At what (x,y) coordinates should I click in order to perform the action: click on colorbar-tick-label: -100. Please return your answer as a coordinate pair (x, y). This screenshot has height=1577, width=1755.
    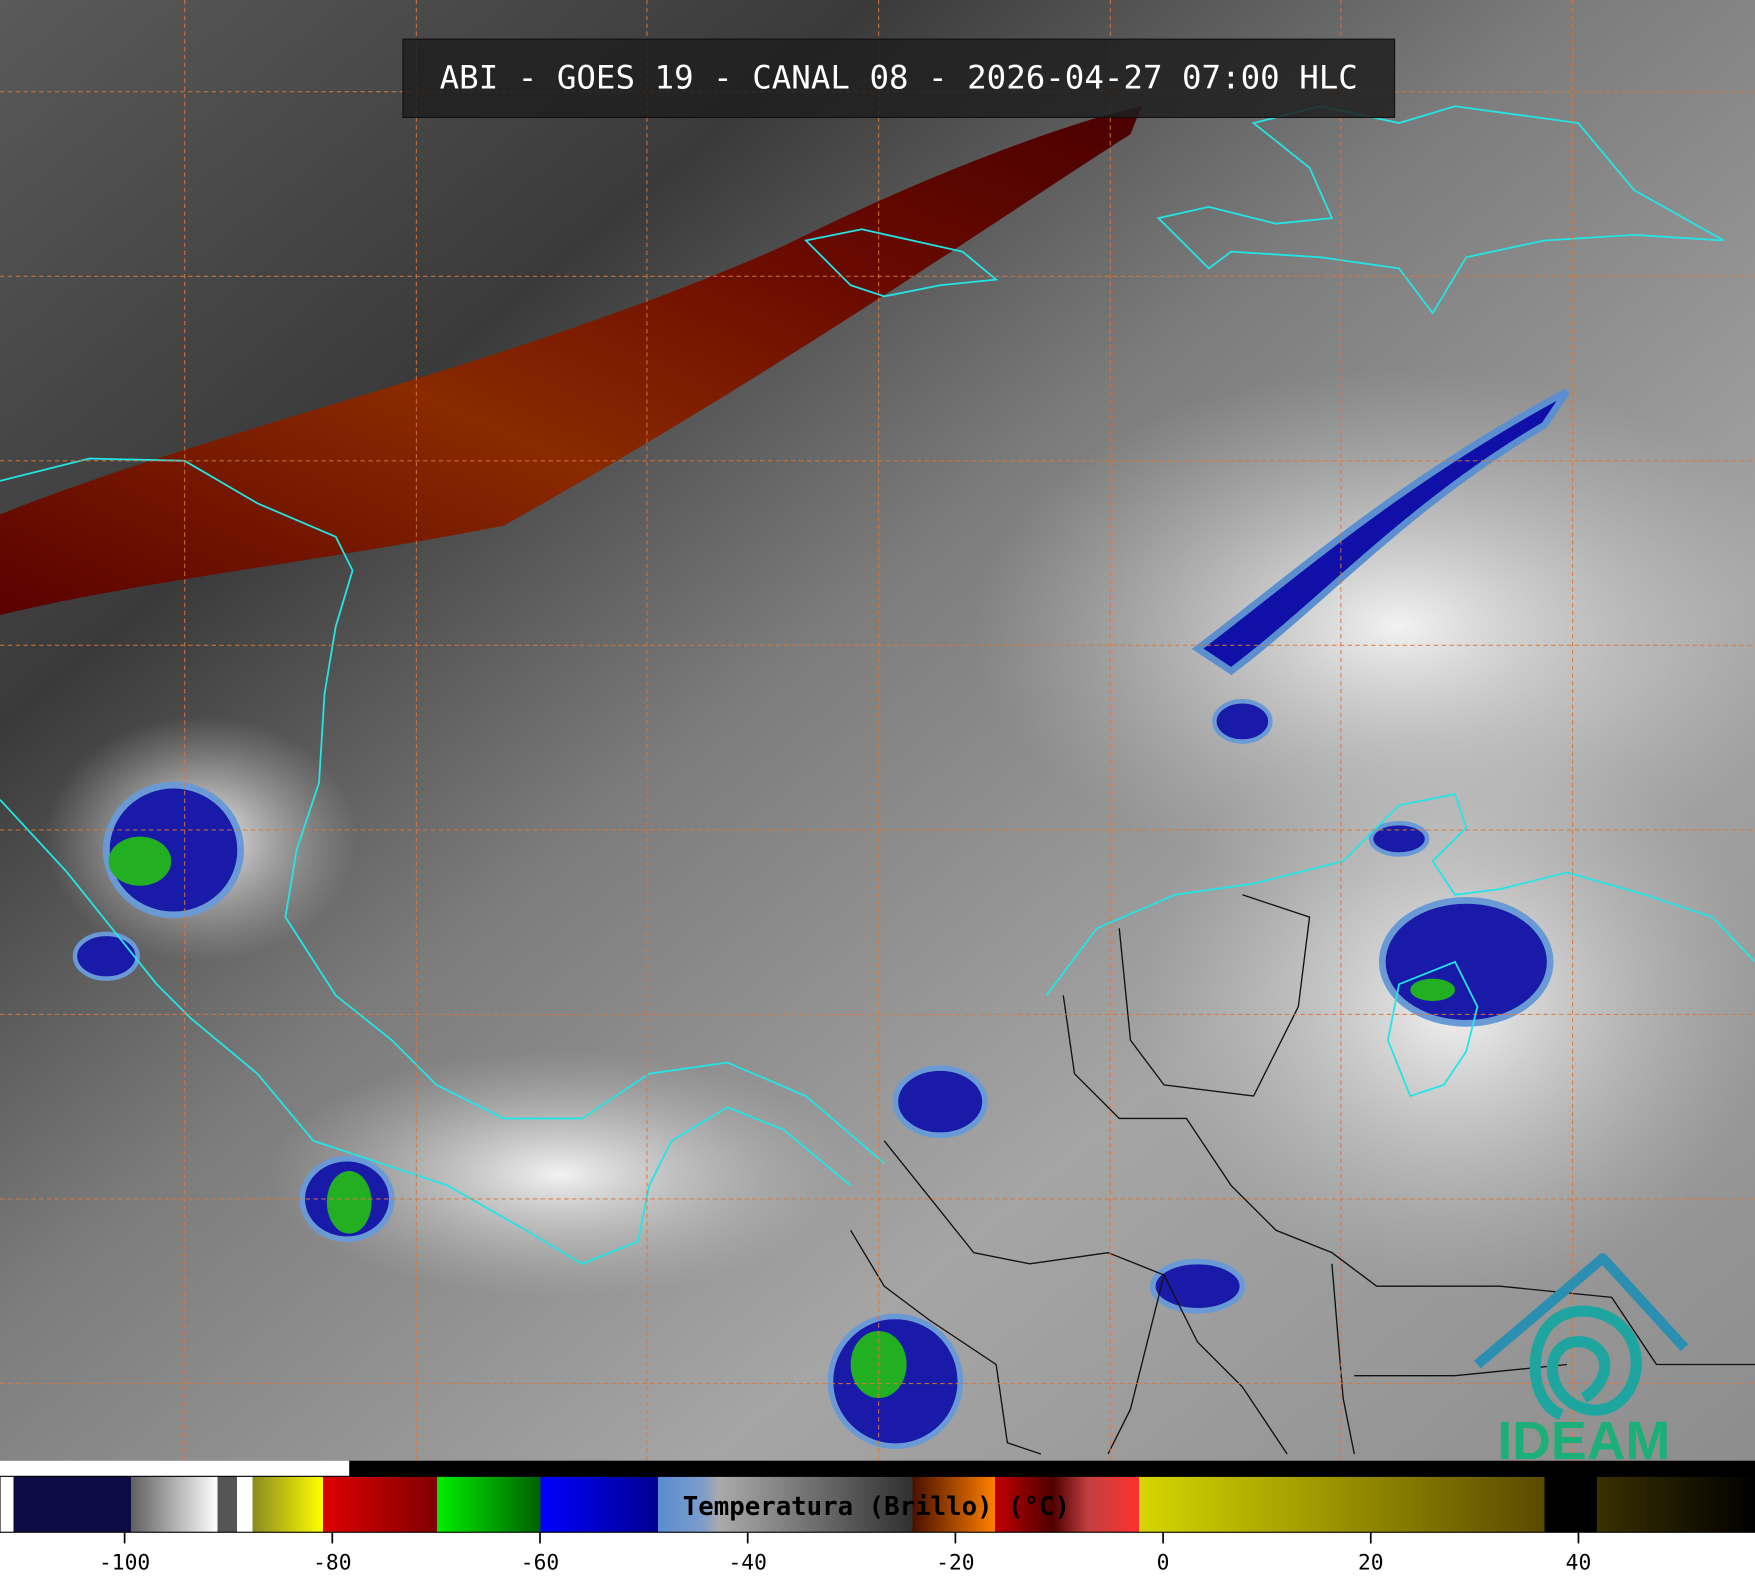
    Looking at the image, I should click on (124, 1563).